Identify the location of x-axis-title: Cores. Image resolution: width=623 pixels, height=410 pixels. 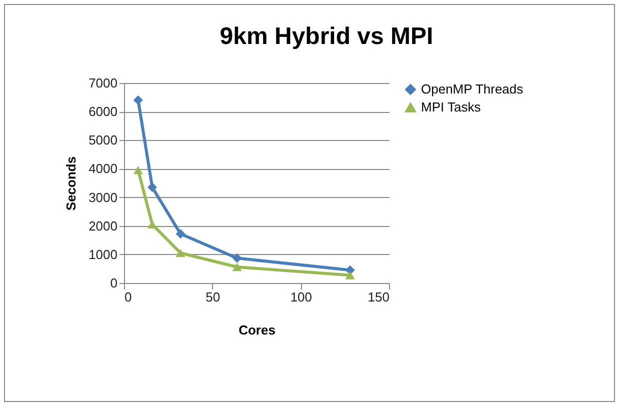
(257, 330).